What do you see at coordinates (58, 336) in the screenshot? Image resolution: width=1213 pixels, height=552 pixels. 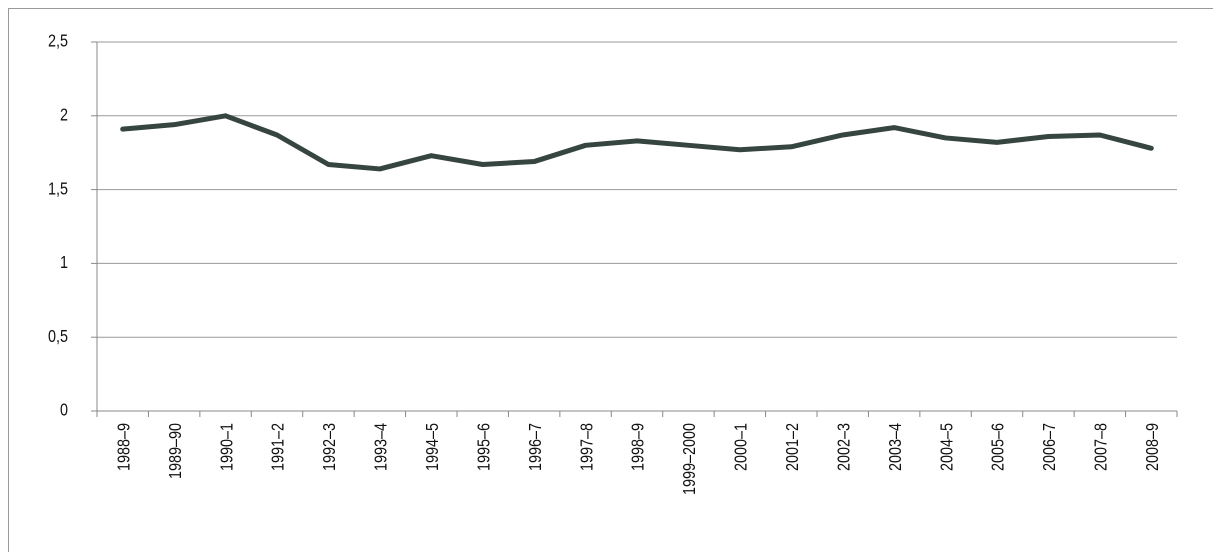 I see `y-tick-label: 0,5` at bounding box center [58, 336].